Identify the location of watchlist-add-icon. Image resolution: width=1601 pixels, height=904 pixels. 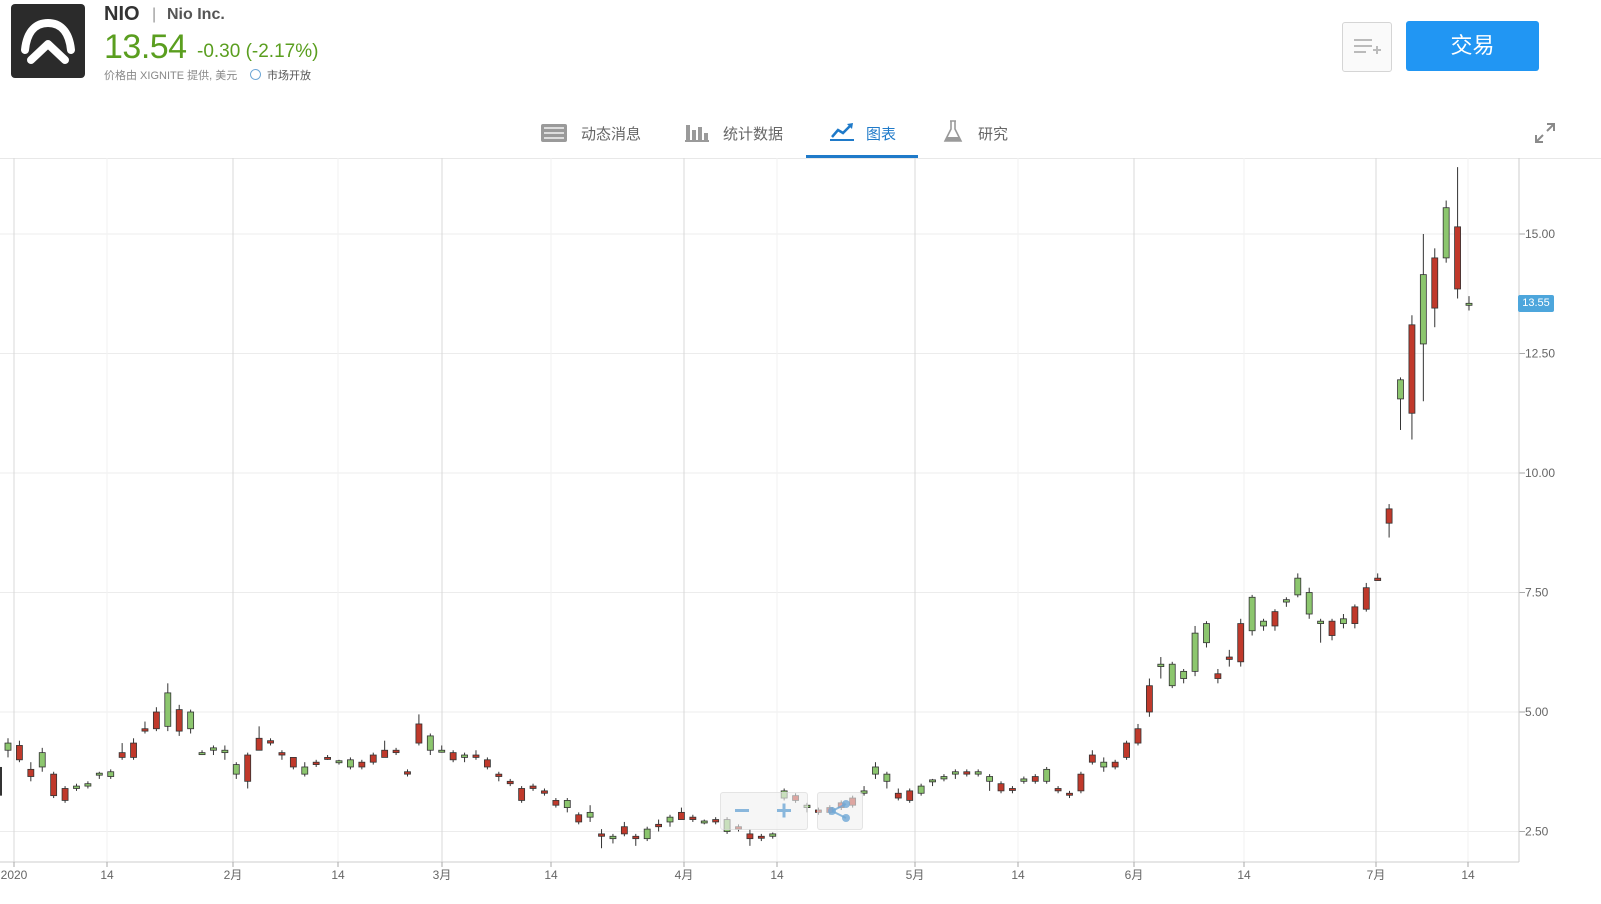
(1367, 46).